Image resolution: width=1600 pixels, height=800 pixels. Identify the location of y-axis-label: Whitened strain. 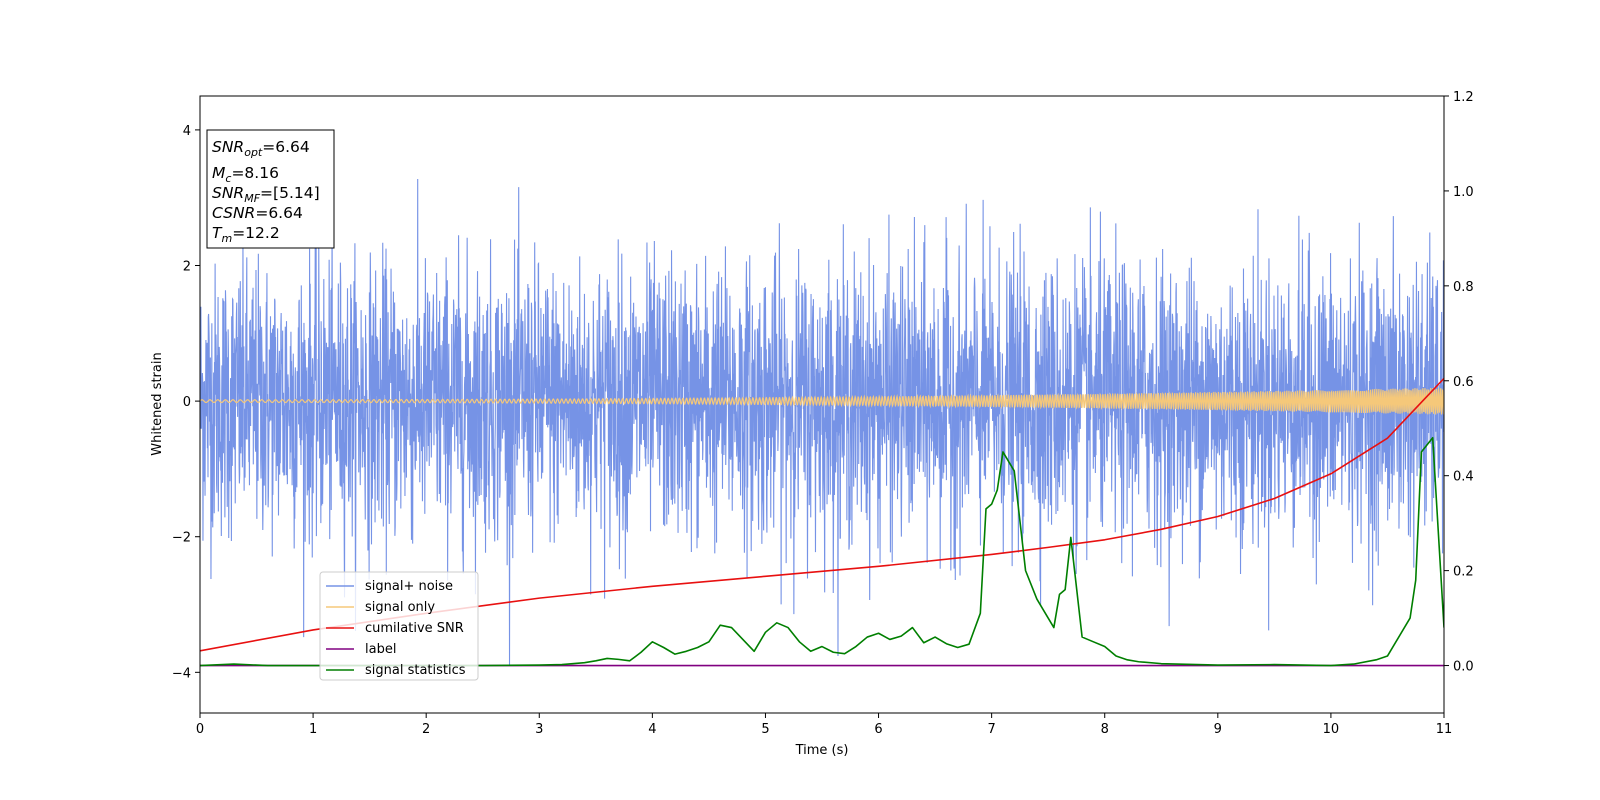
(157, 403).